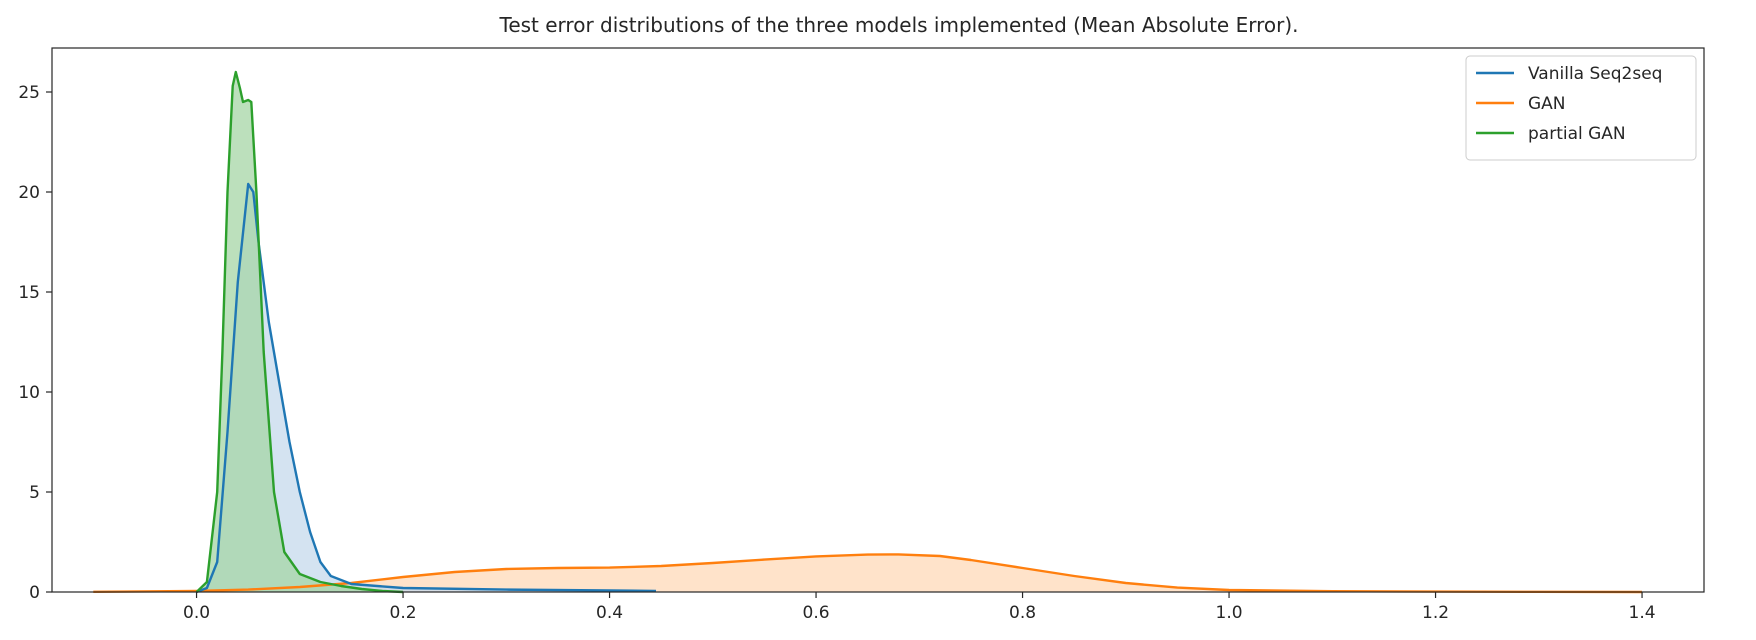 The height and width of the screenshot is (640, 1756). What do you see at coordinates (1595, 74) in the screenshot?
I see `legend-label: Vanilla Seq2seq` at bounding box center [1595, 74].